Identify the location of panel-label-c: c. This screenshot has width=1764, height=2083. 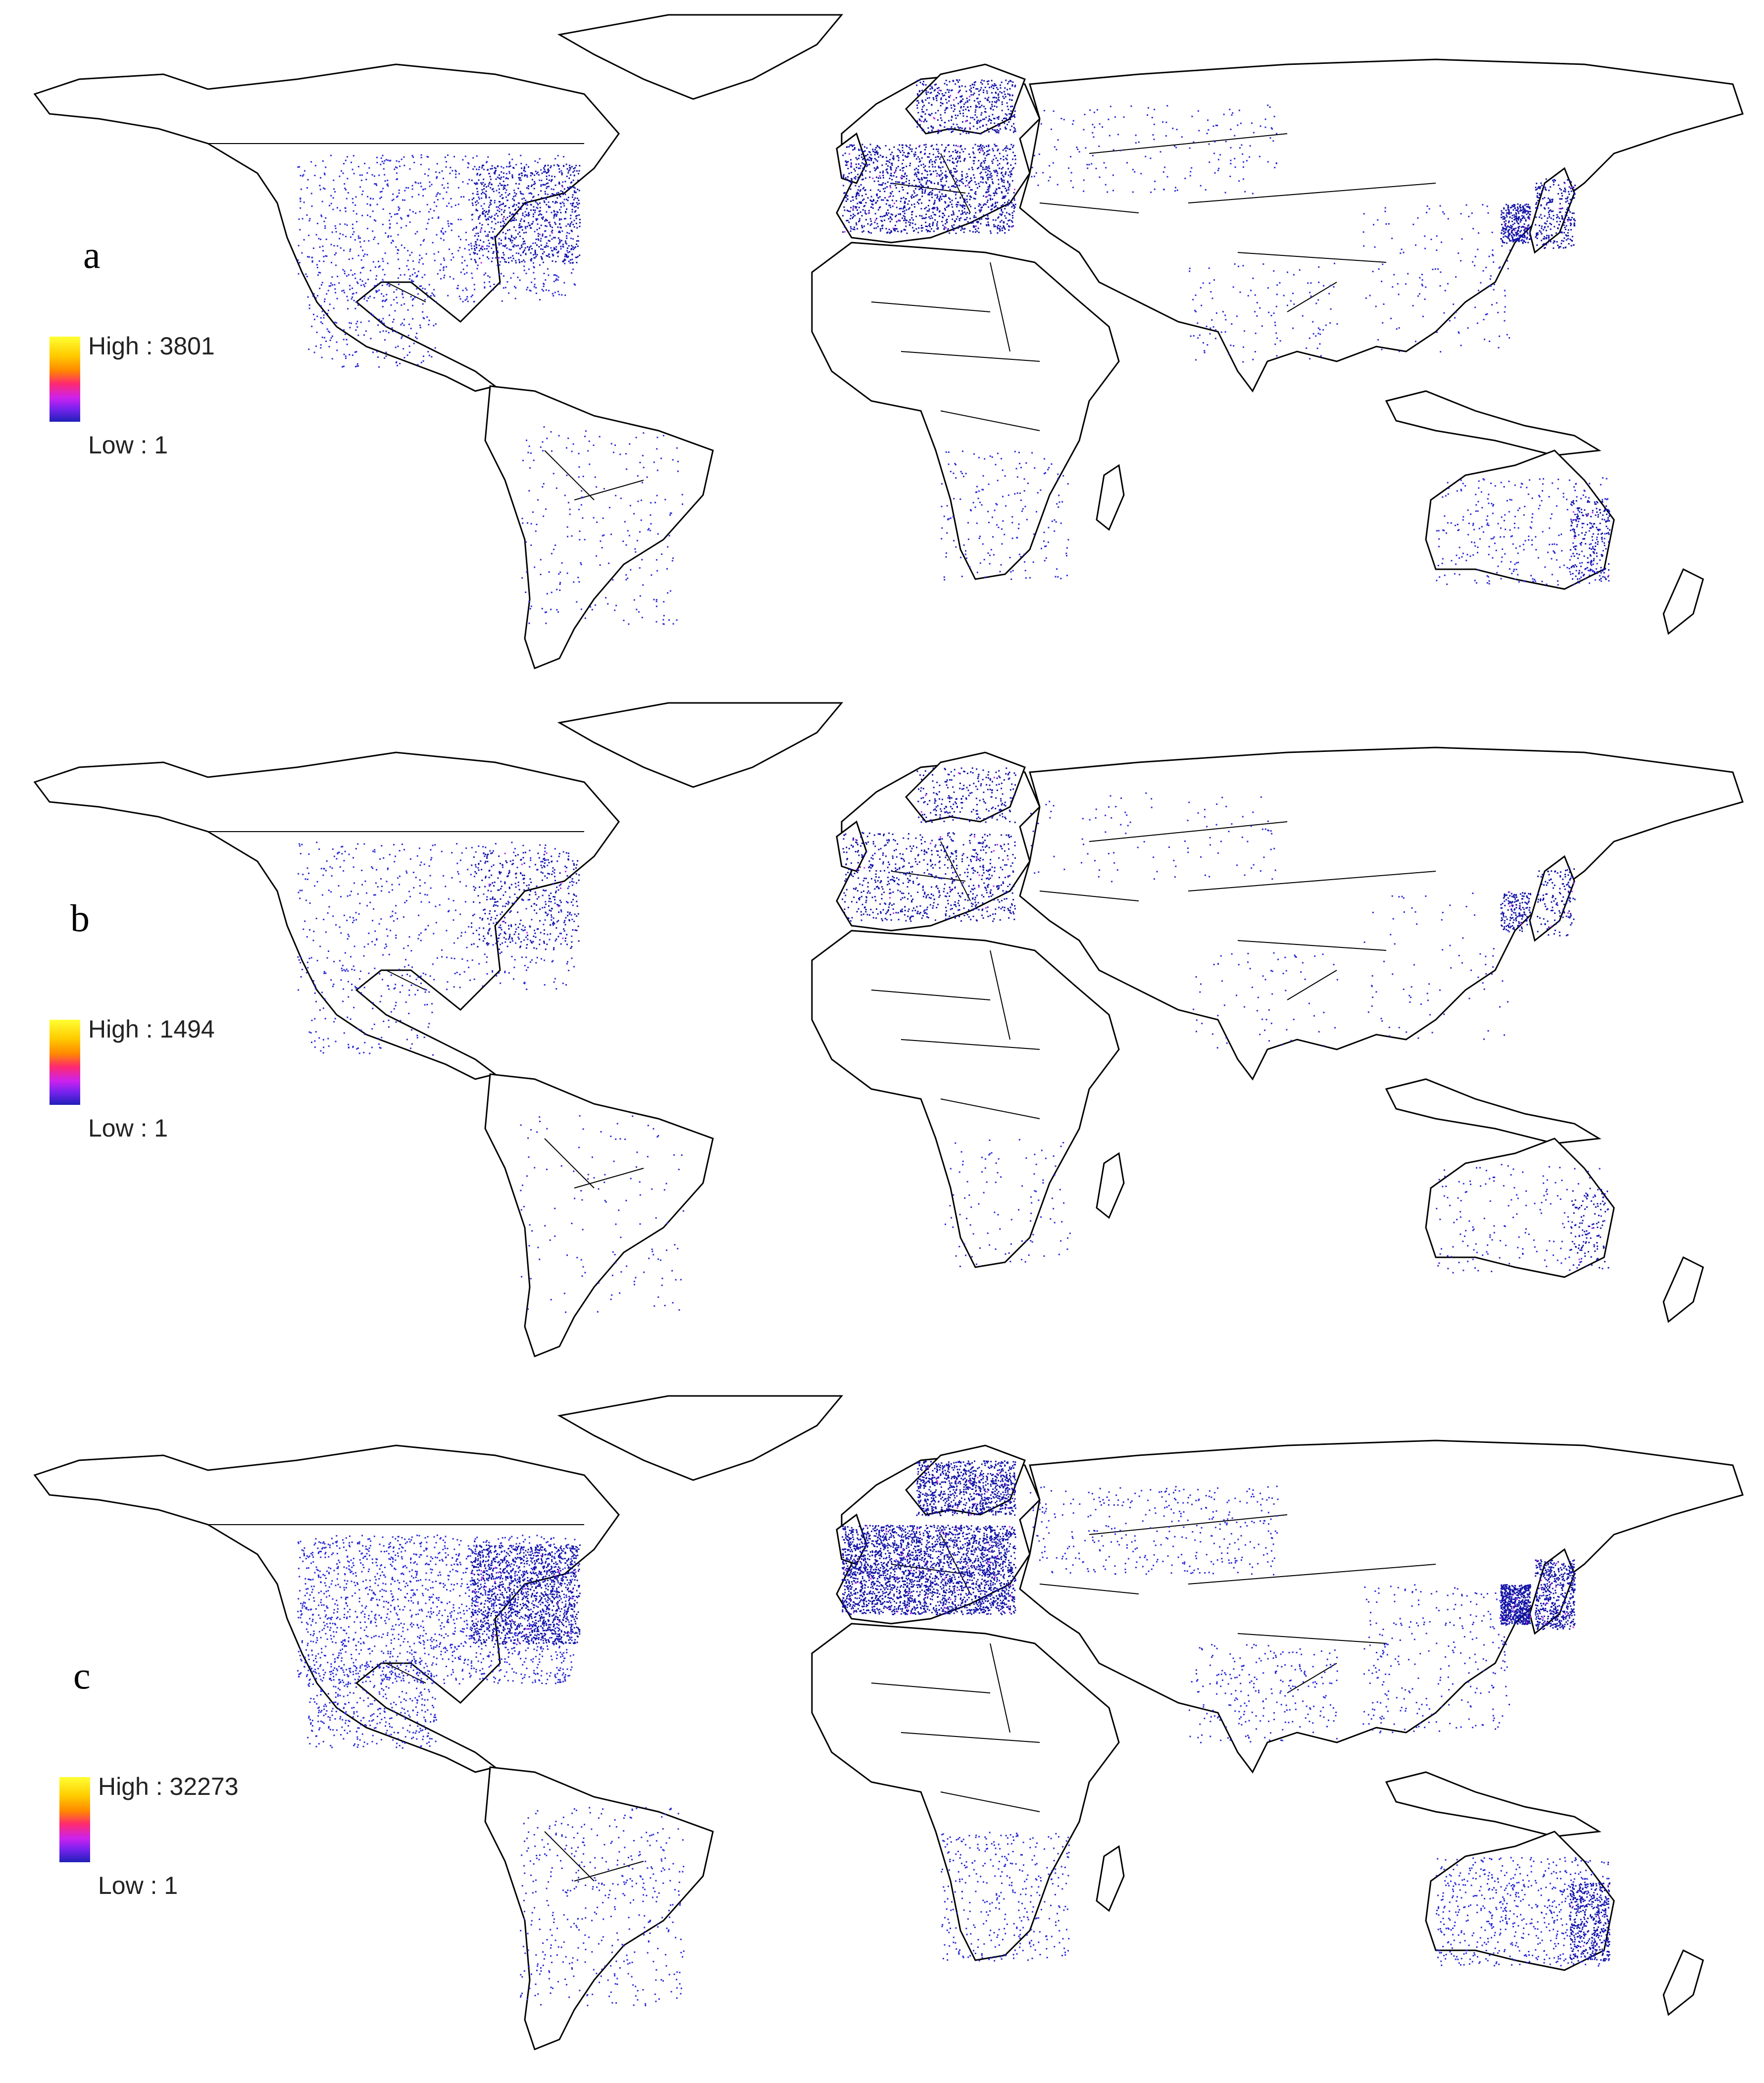
(82, 1675).